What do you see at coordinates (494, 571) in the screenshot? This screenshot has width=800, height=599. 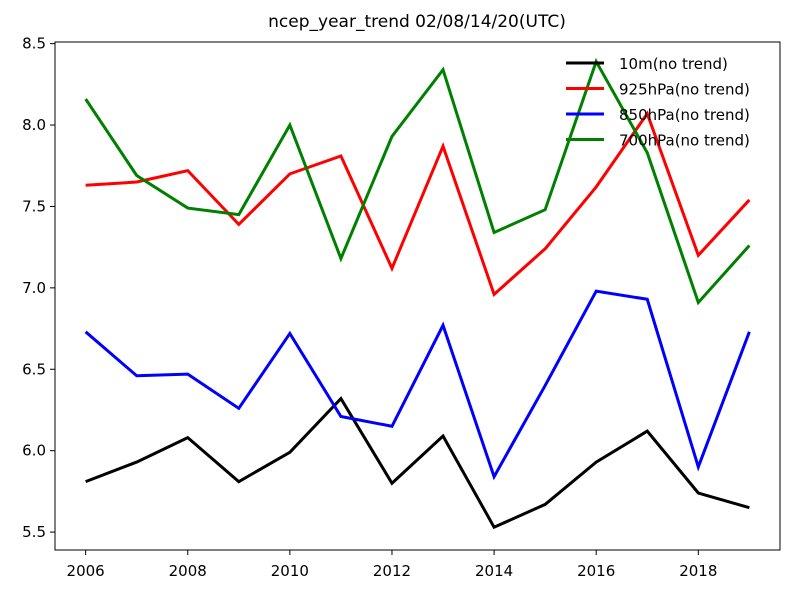 I see `x-tick-label: 2014` at bounding box center [494, 571].